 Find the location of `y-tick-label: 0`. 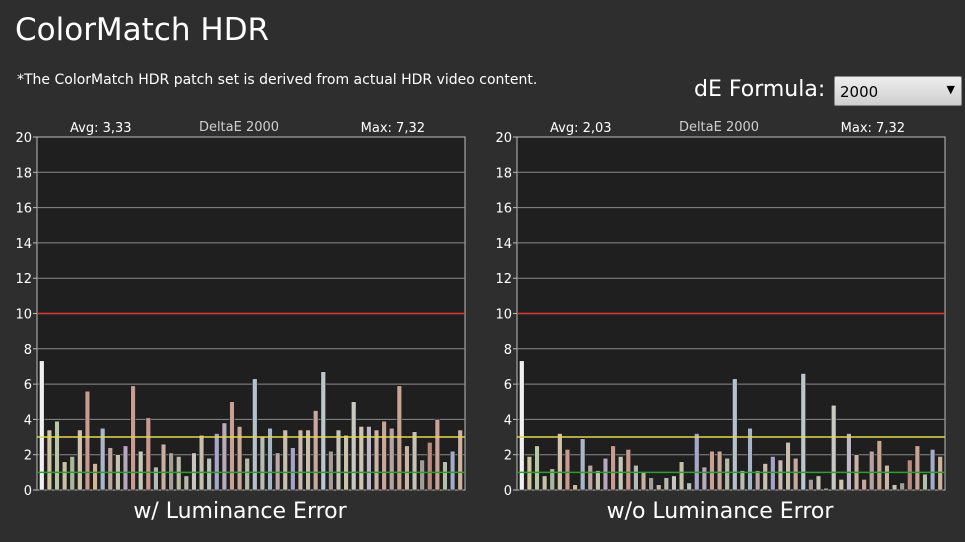

y-tick-label: 0 is located at coordinates (28, 491).